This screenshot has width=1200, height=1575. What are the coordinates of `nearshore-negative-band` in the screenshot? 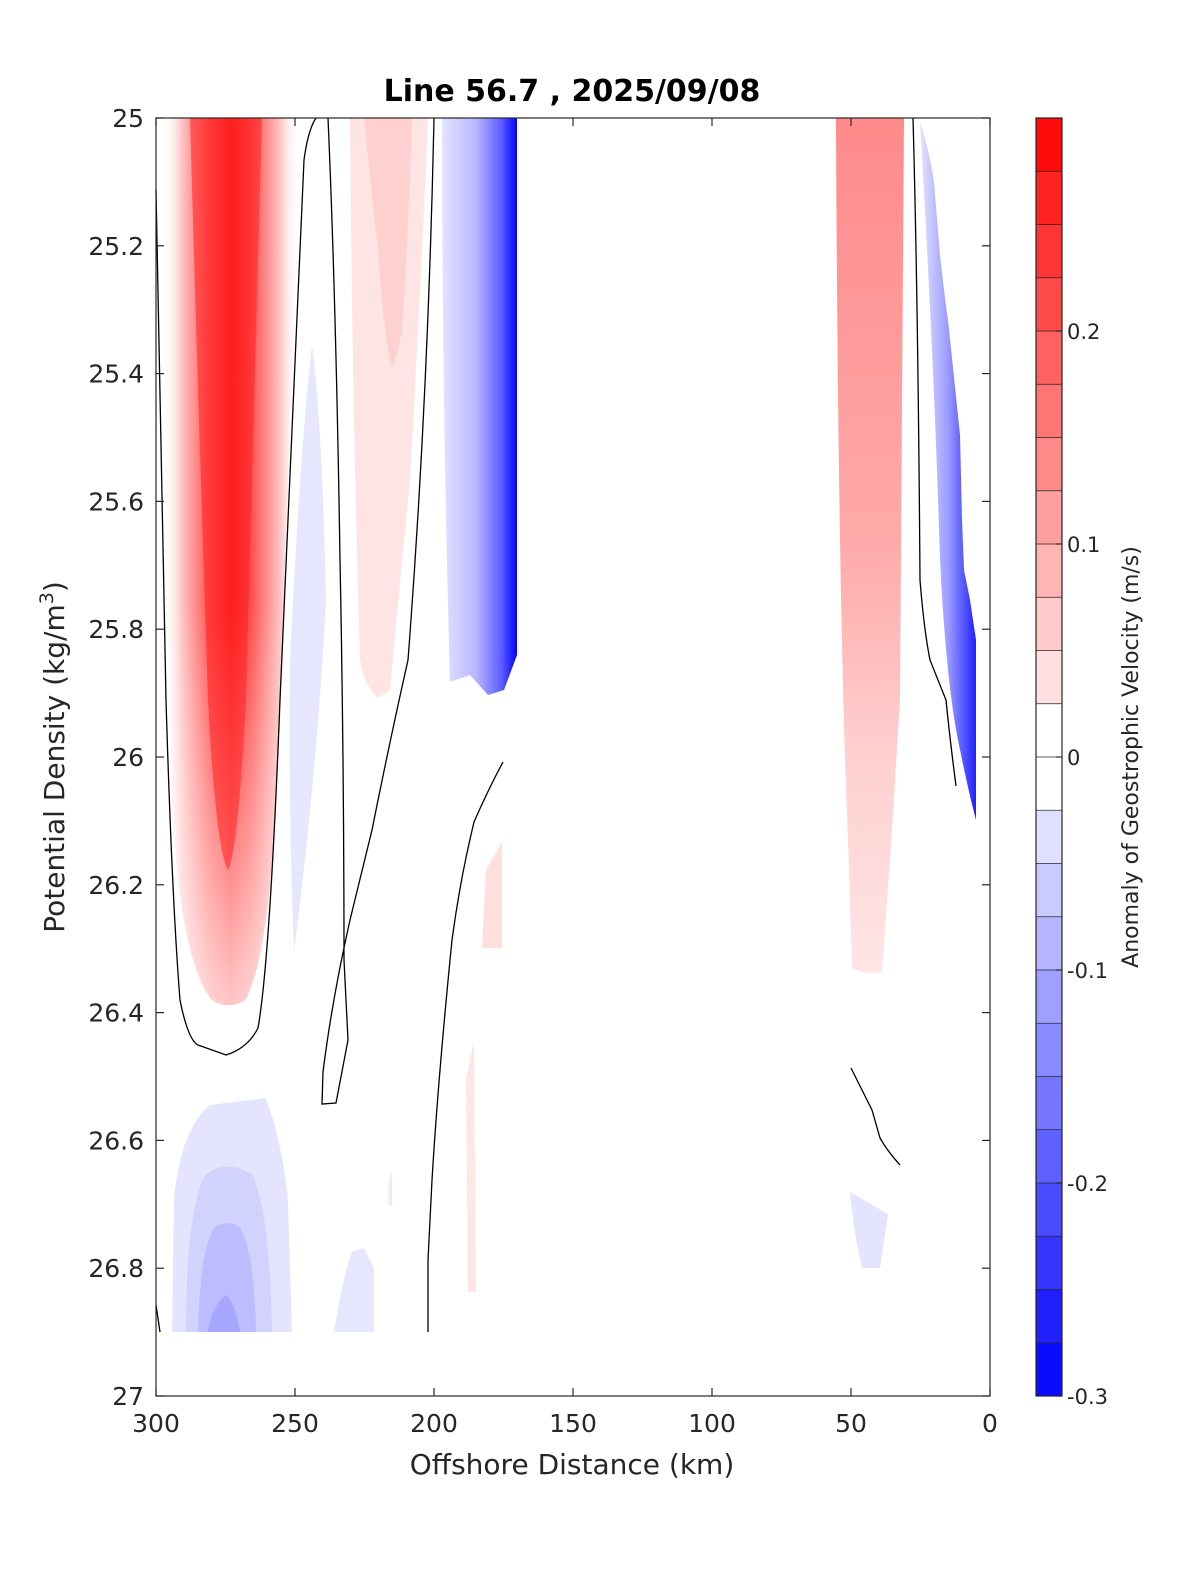 It's located at (948, 471).